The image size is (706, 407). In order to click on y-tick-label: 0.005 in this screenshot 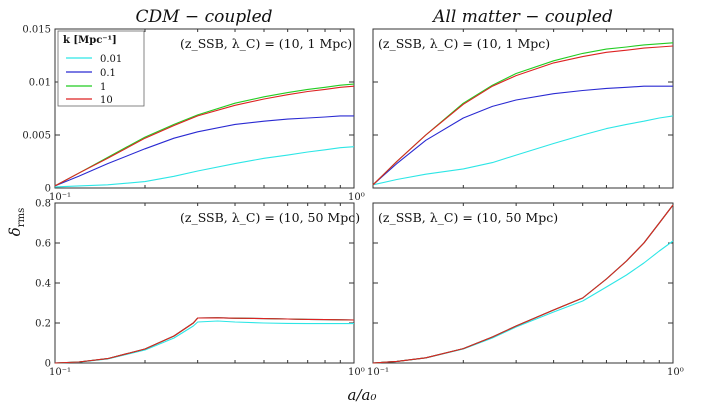, I will do `click(36, 136)`.